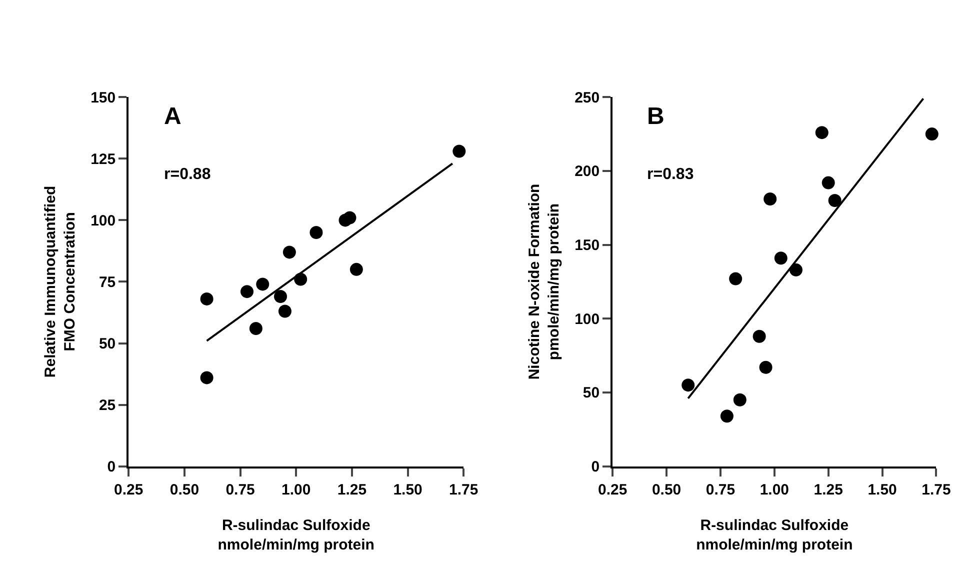 The height and width of the screenshot is (581, 969). Describe the element at coordinates (544, 282) in the screenshot. I see `y-axis-title: Nicotine N-oxide Formation pmole/min/mg protein` at that location.